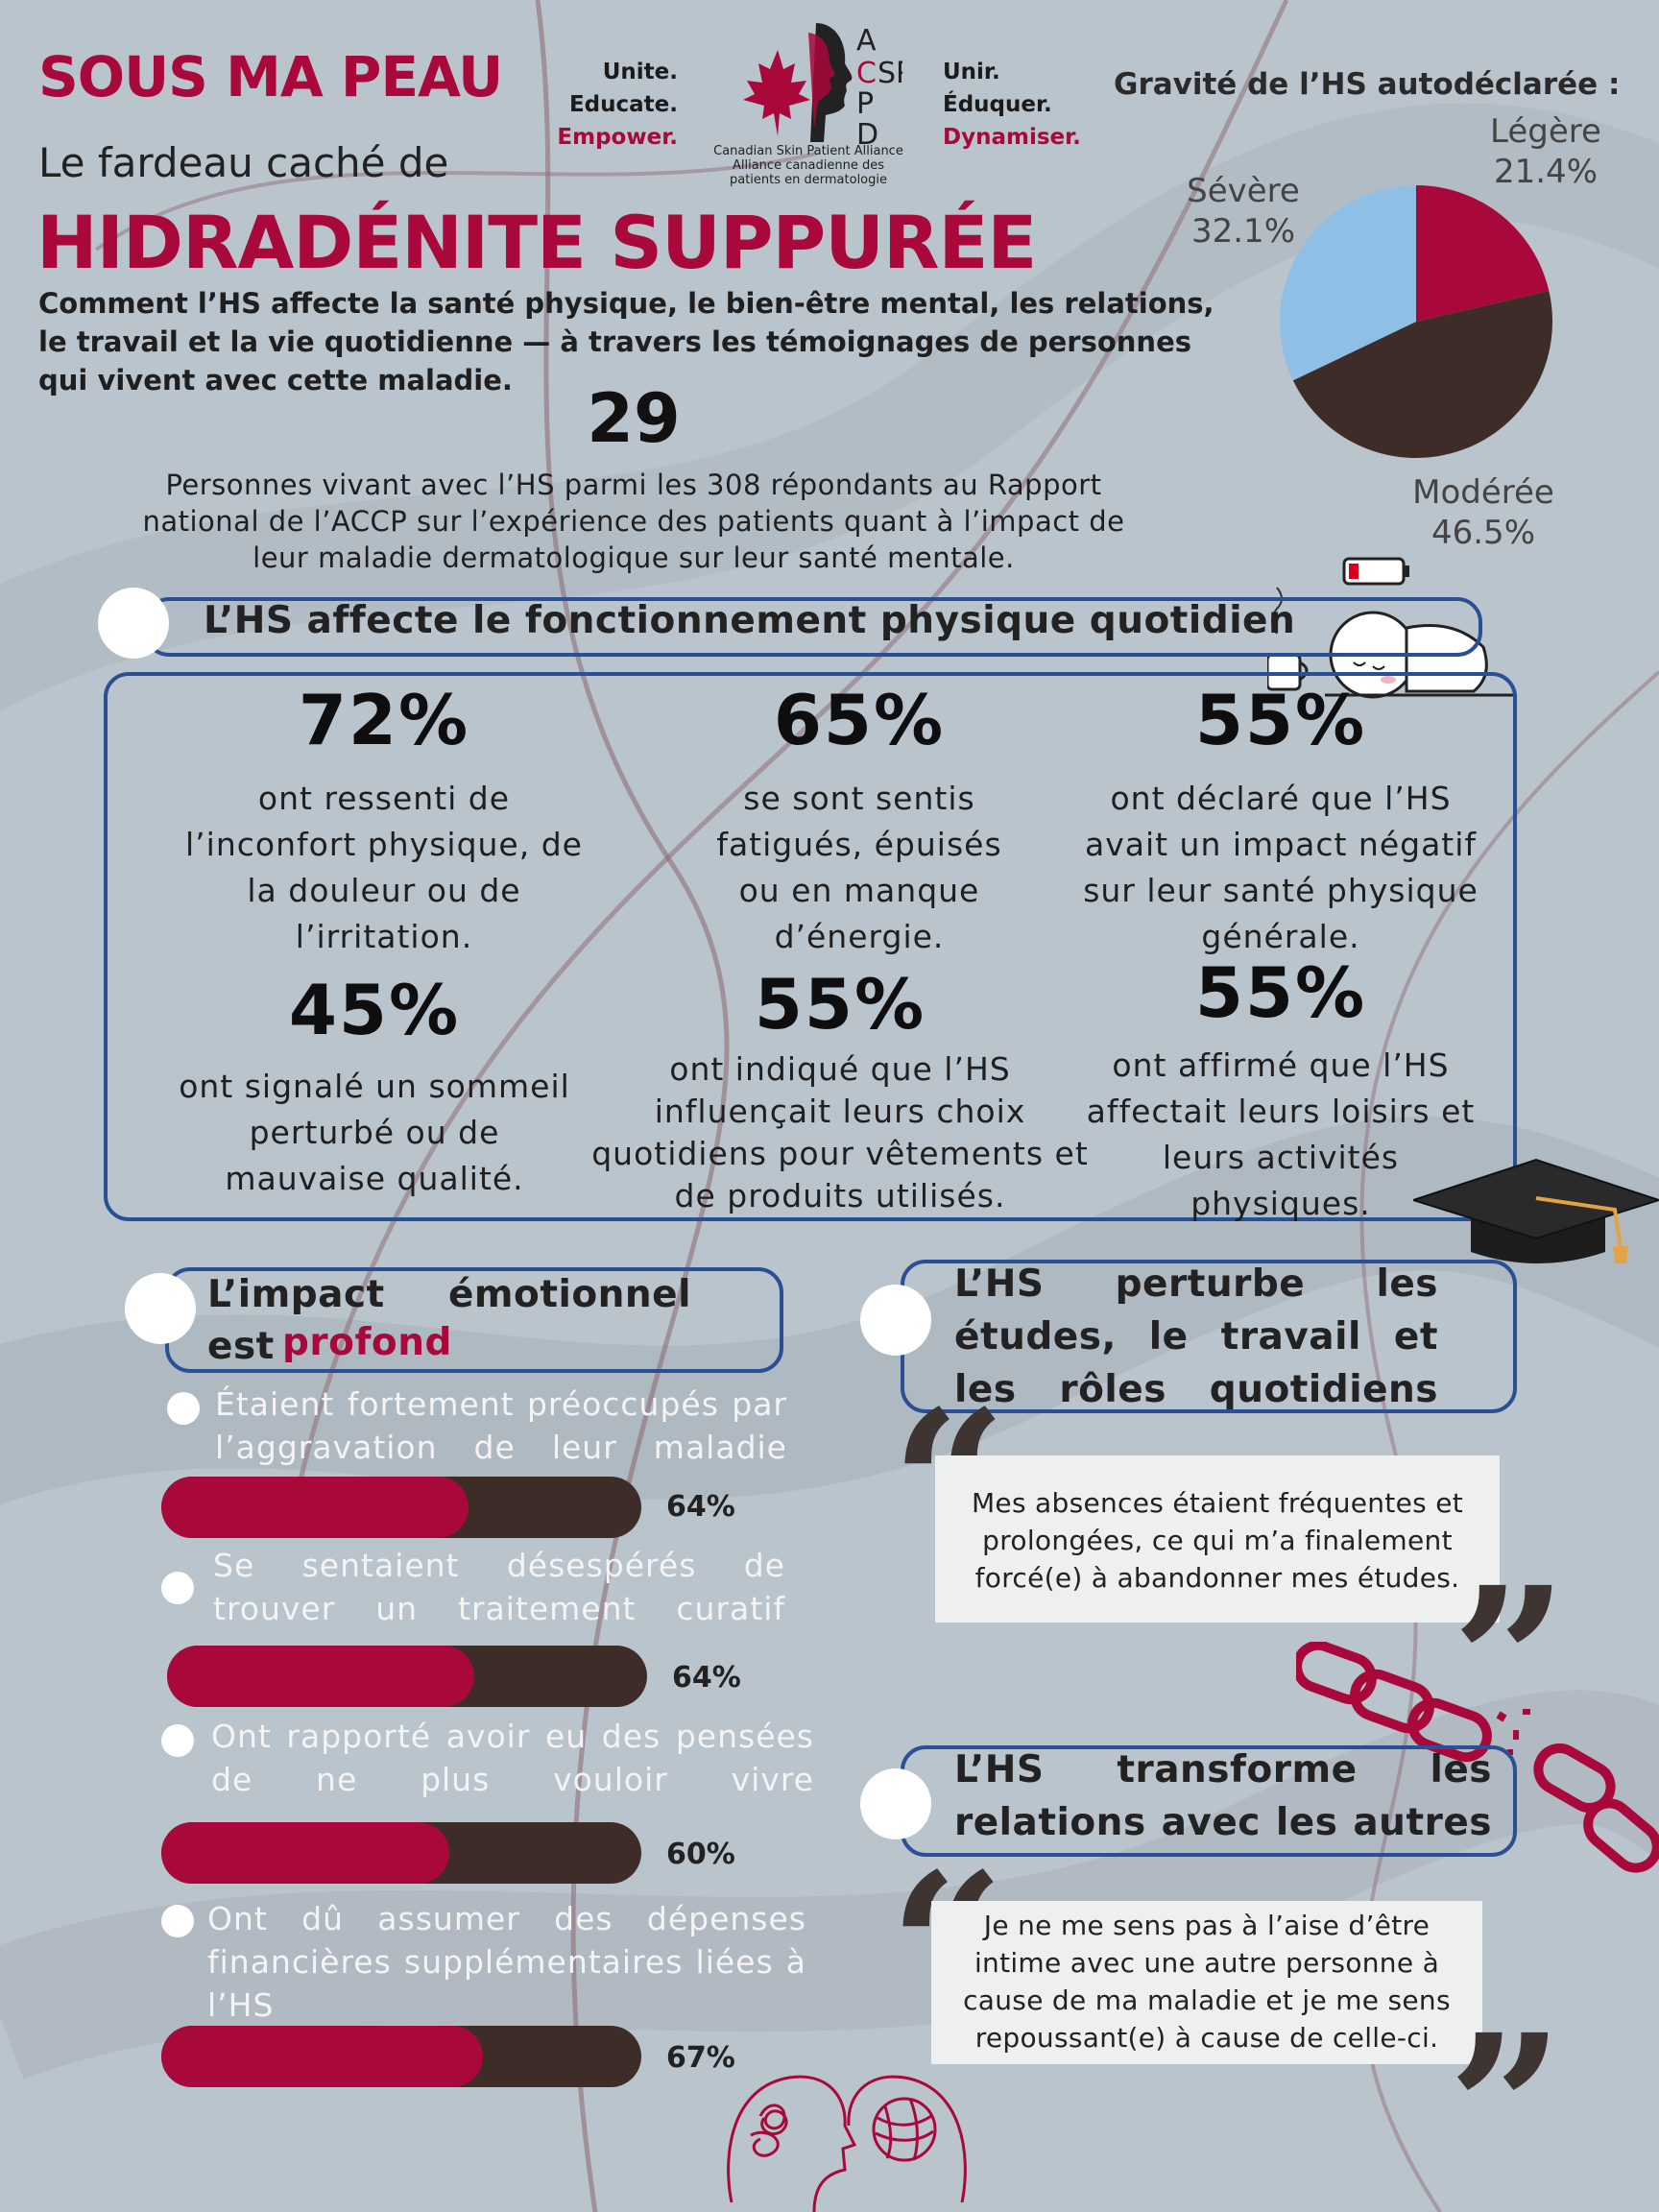 Image resolution: width=1659 pixels, height=2212 pixels. I want to click on pie-slice-moderee, so click(1422, 374).